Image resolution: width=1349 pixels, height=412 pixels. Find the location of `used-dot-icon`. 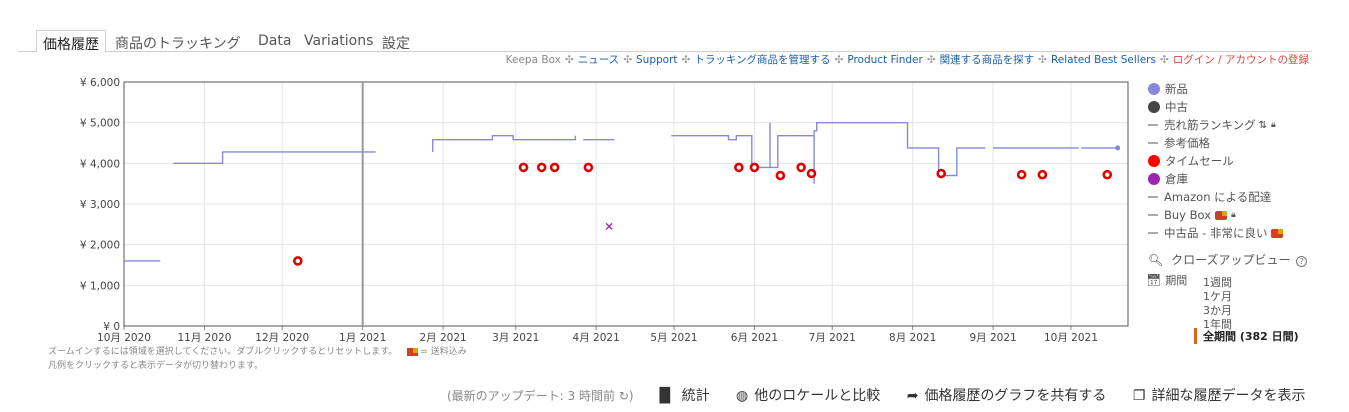

used-dot-icon is located at coordinates (1154, 107).